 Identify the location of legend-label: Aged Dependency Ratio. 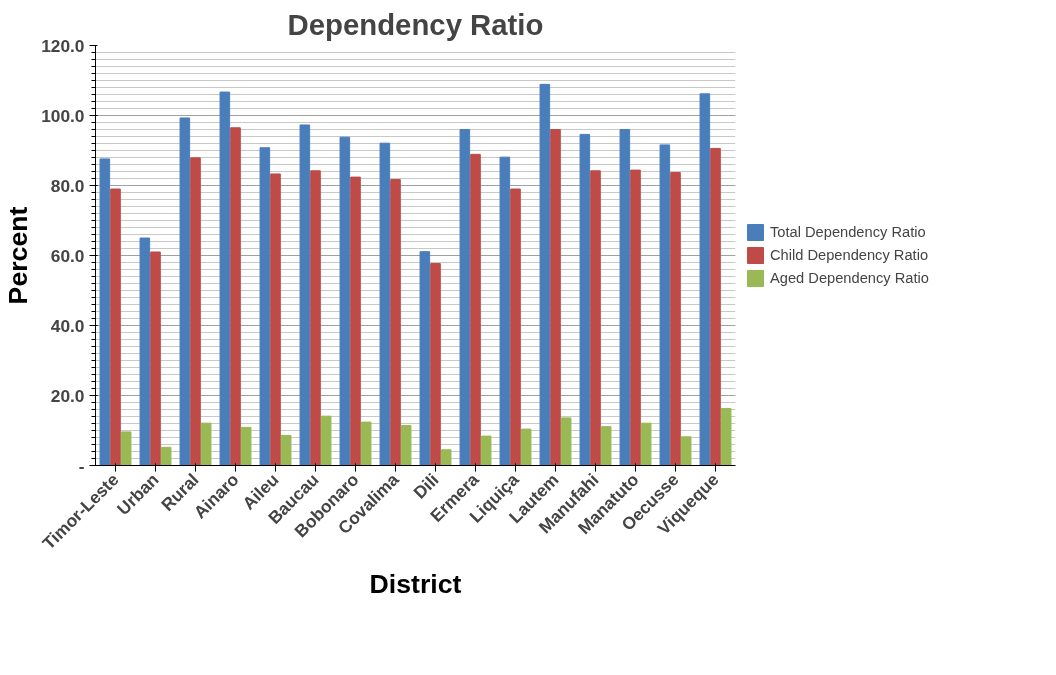
(849, 278).